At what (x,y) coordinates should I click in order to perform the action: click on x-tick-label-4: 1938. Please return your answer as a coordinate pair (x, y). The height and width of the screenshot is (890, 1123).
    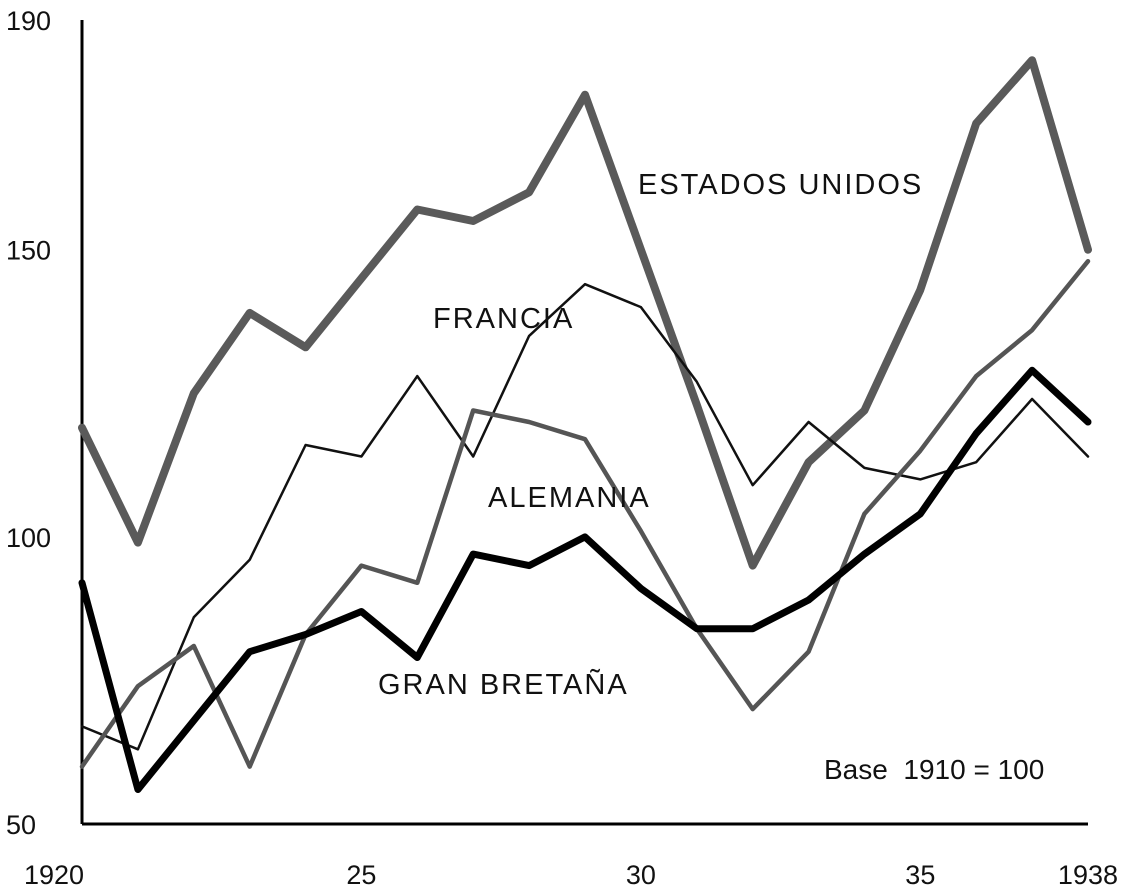
    Looking at the image, I should click on (1088, 875).